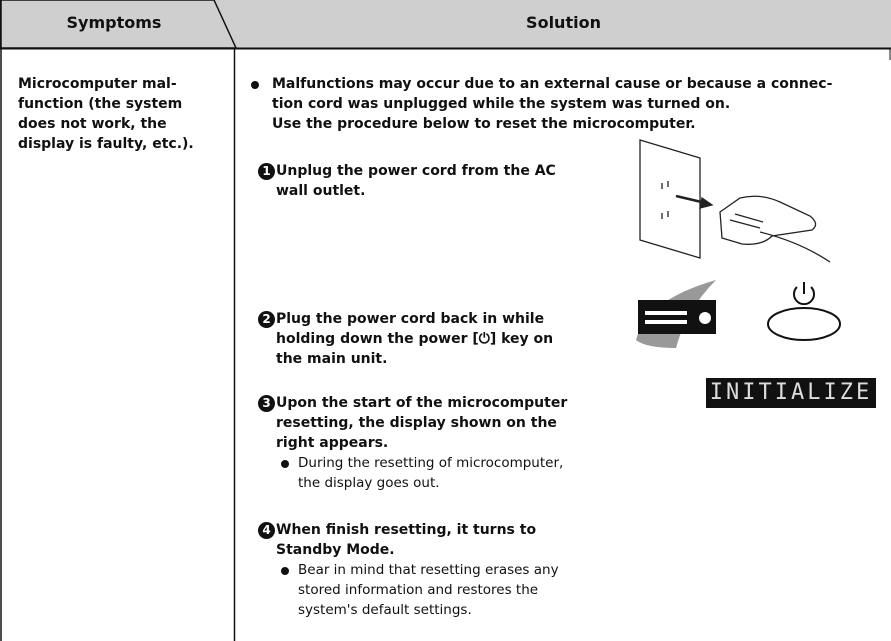  I want to click on note-line: the display goes out., so click(369, 483).